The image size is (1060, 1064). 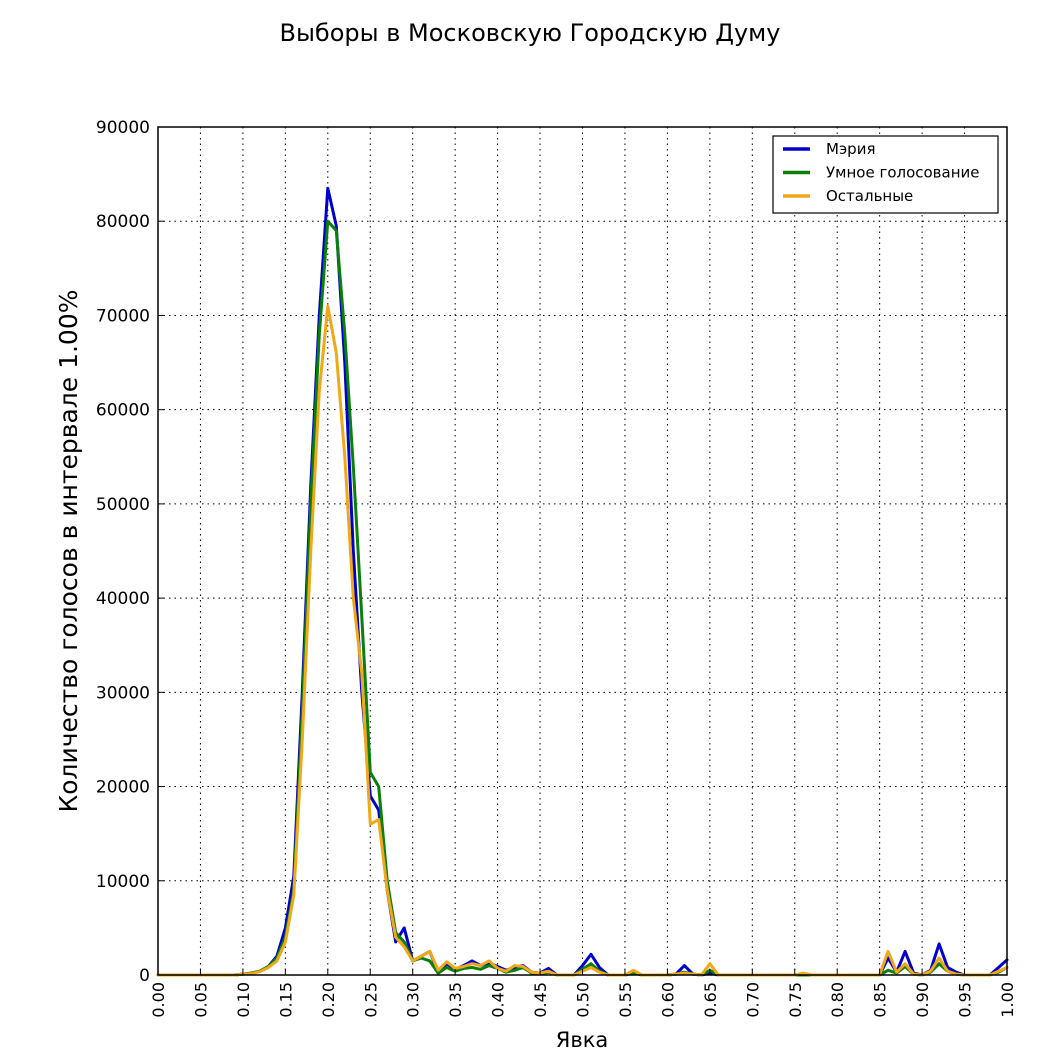 What do you see at coordinates (243, 1000) in the screenshot?
I see `x-tick-label: 0.10` at bounding box center [243, 1000].